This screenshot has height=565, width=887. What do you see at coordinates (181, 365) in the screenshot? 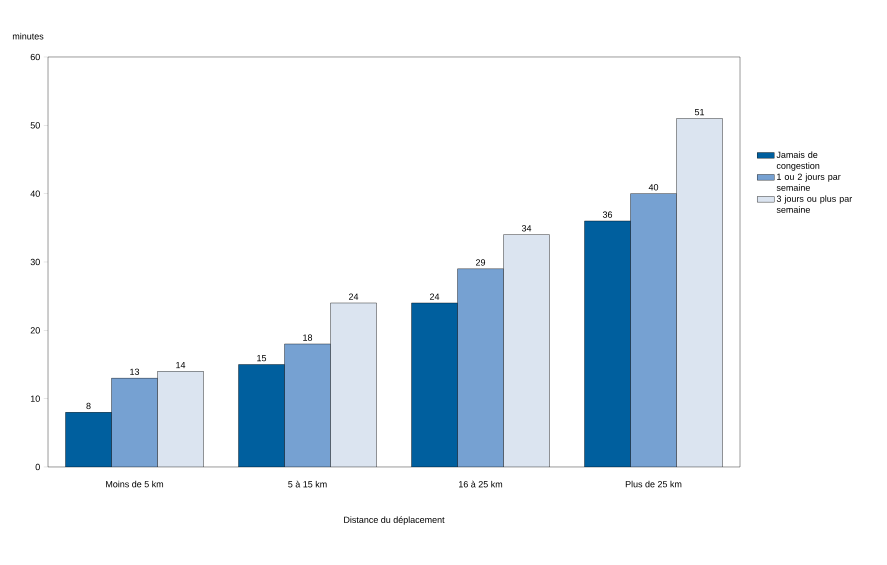
I see `data-label: 14` at bounding box center [181, 365].